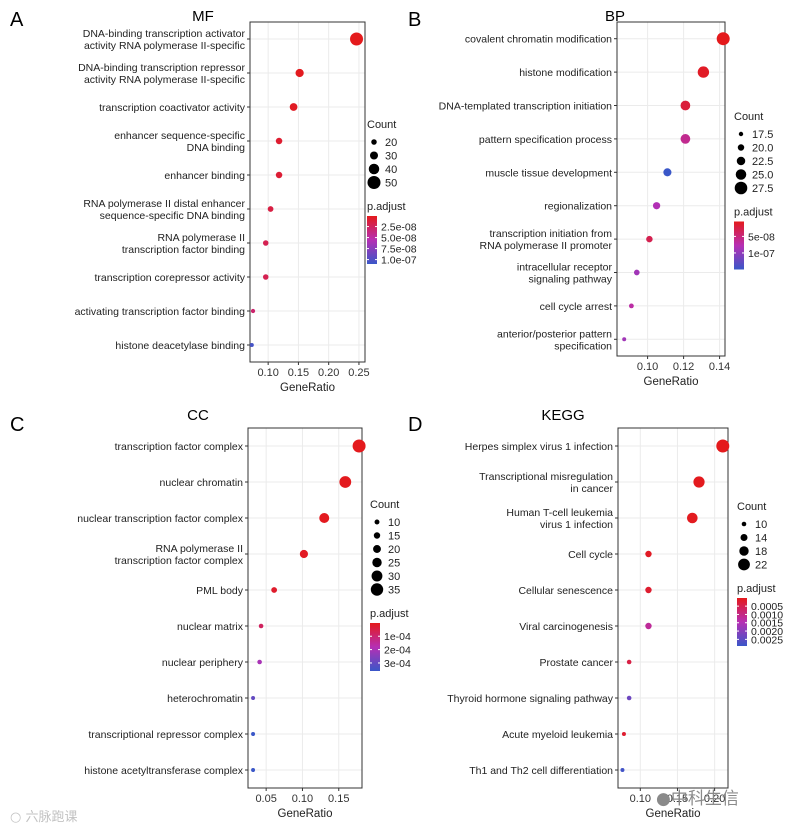 The width and height of the screenshot is (794, 829). Describe the element at coordinates (265, 799) in the screenshot. I see `x-tick-label: 0.05` at that location.